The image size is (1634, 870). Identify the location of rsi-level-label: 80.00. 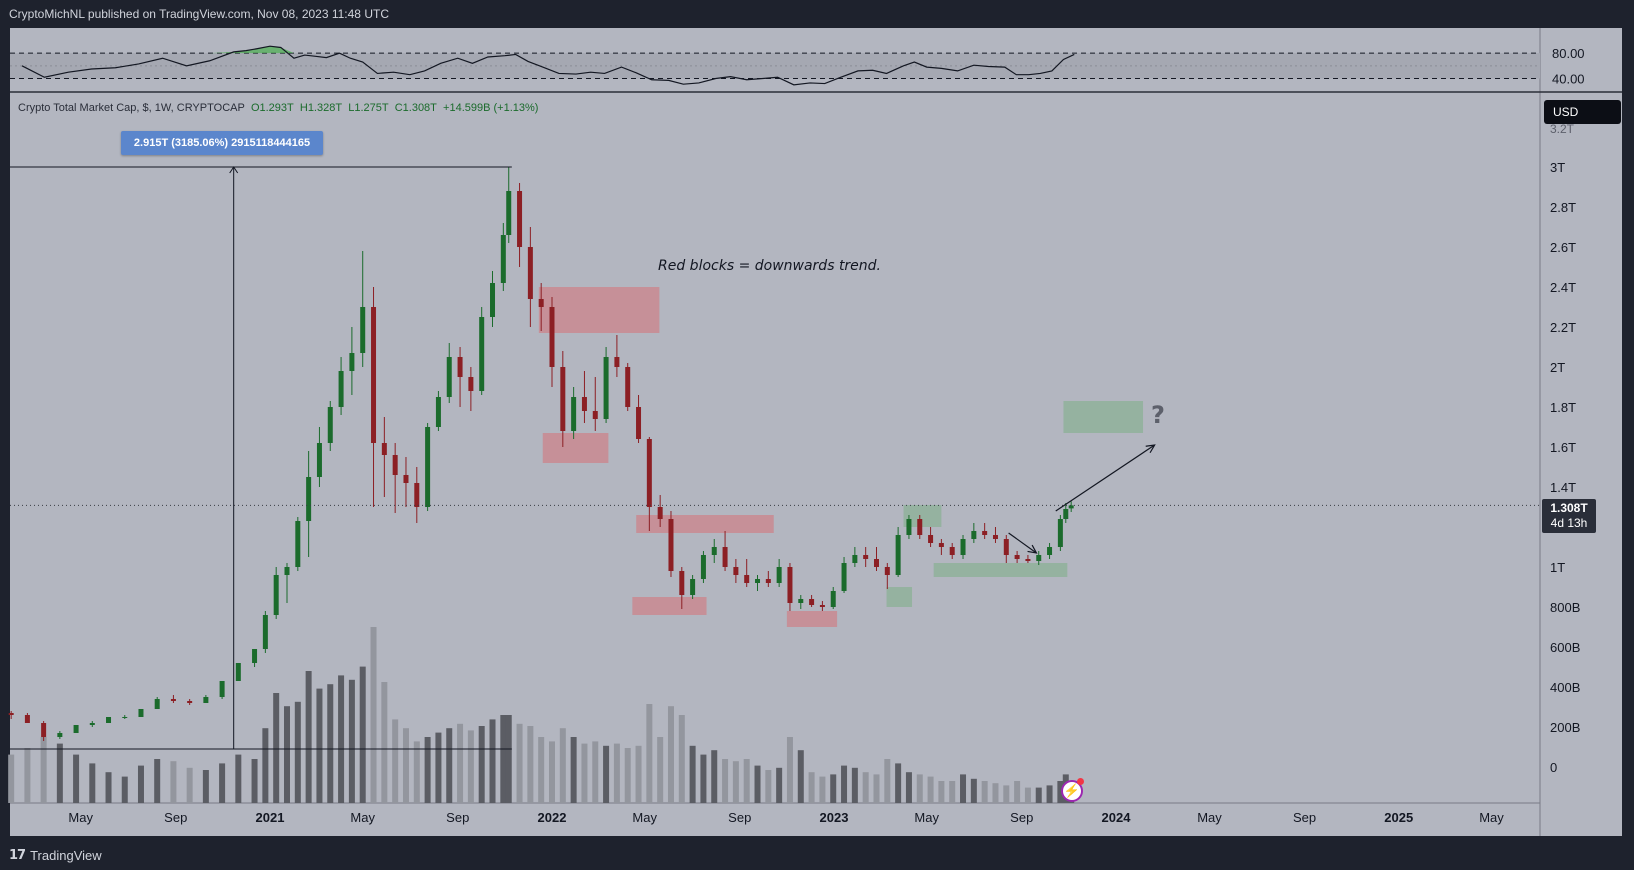
(1568, 53).